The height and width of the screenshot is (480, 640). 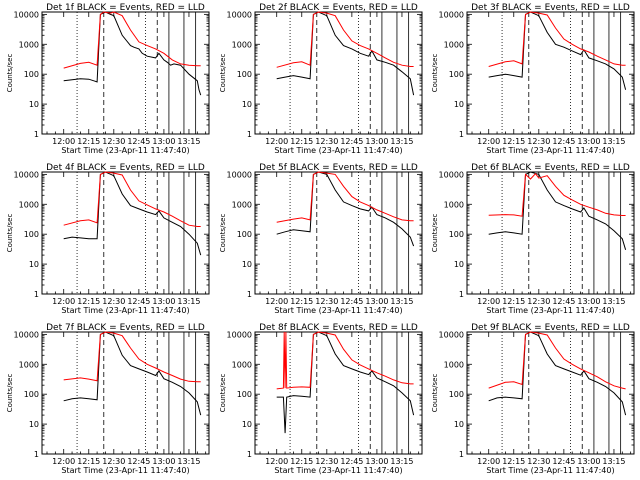 I want to click on panel-title: Det 5f BLACK = Events, RED = LLD, so click(x=338, y=168).